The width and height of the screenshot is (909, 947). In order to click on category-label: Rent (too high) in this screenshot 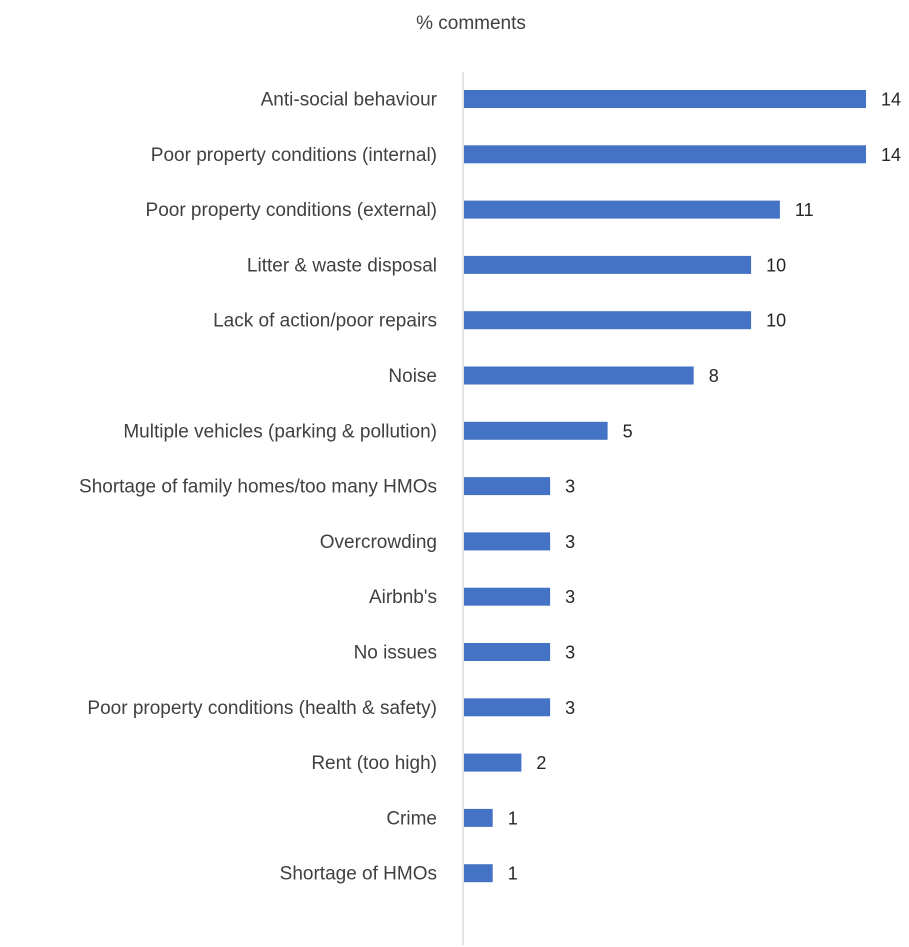, I will do `click(374, 763)`.